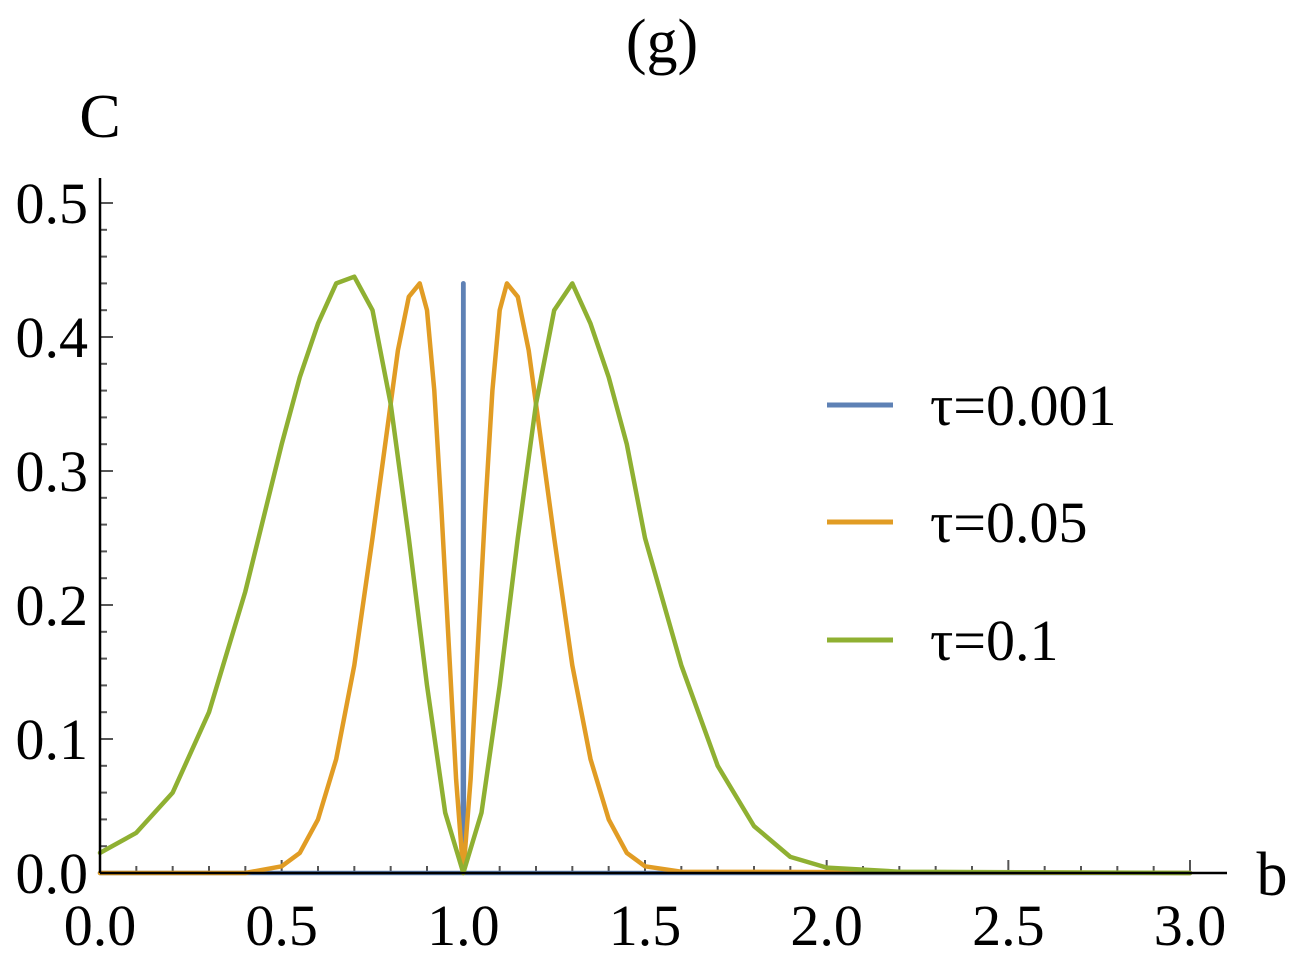 The image size is (1291, 953). I want to click on y-tick-label: 0.4, so click(52, 337).